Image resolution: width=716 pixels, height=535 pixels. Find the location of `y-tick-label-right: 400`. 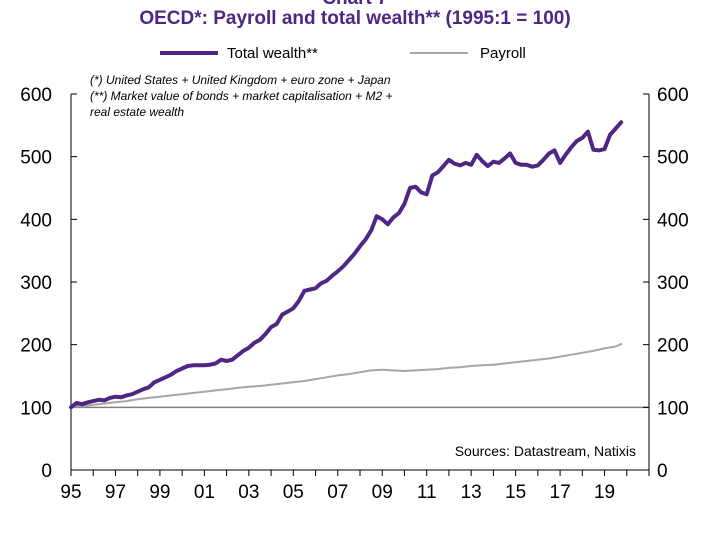

y-tick-label-right: 400 is located at coordinates (673, 220).